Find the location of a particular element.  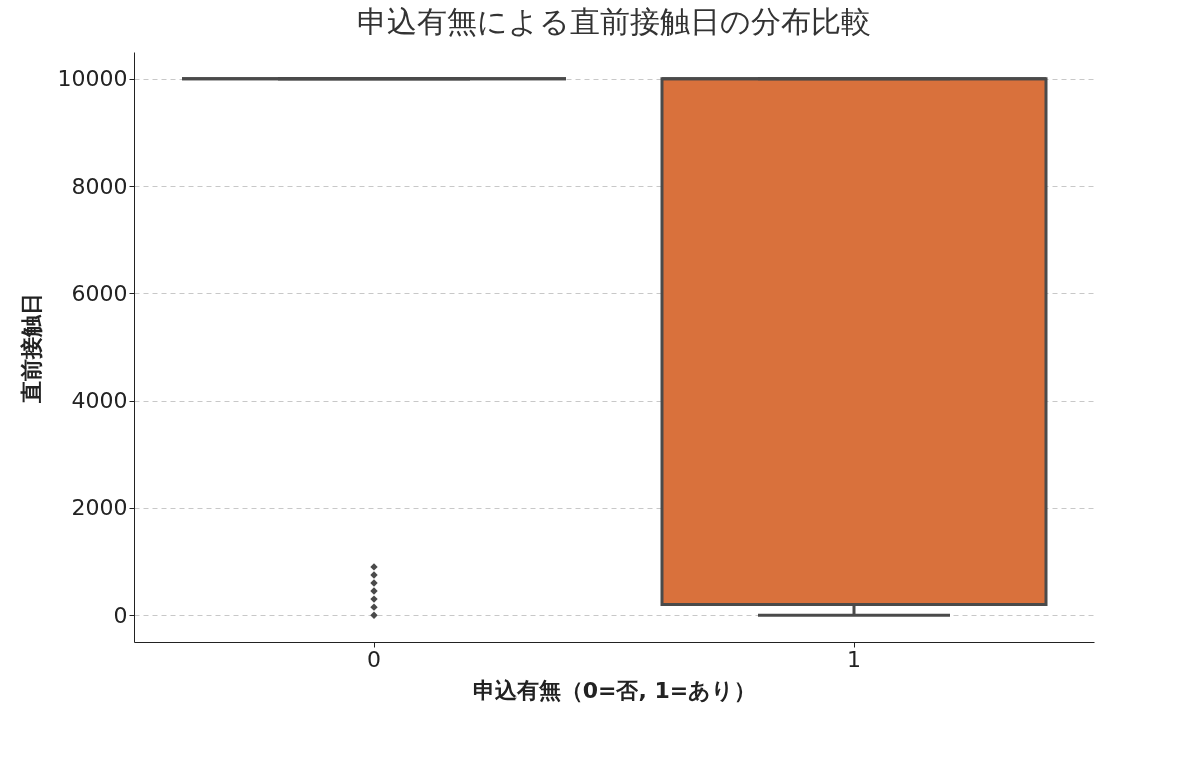

x-axis-title: 申込有無（0=否, 1=あり） is located at coordinates (614, 690).